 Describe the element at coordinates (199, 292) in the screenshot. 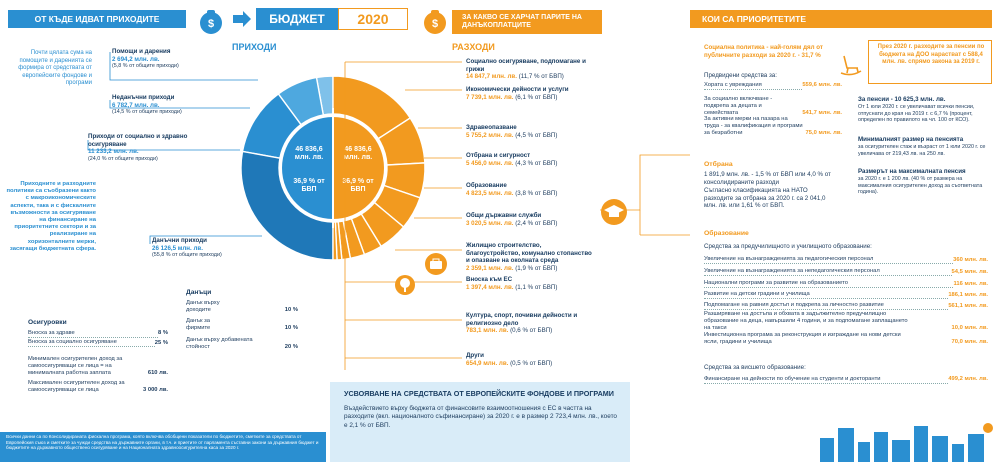

I see `taxes-title: Данъци` at that location.